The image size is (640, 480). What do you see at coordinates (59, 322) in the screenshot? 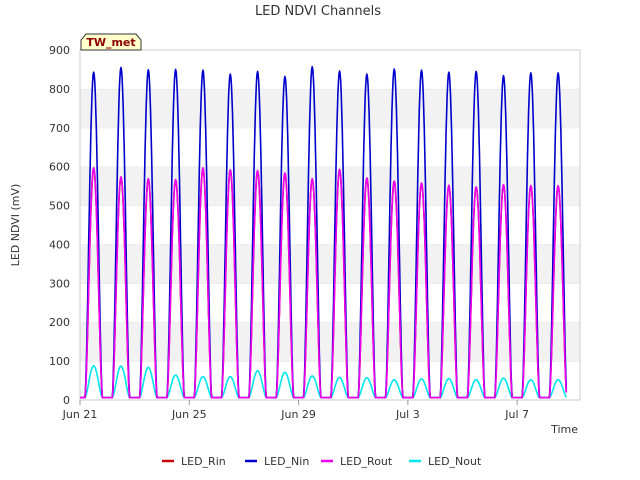
I see `y-tick-label: 200` at bounding box center [59, 322].